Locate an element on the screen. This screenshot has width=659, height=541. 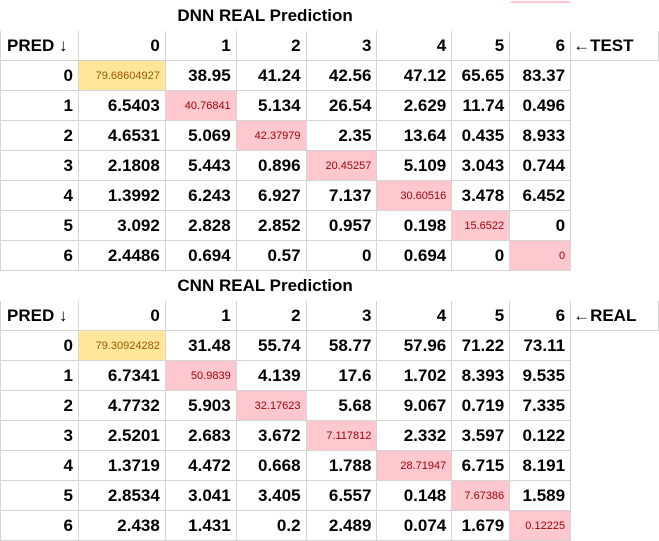
table-cell: 8.933 is located at coordinates (540, 135).